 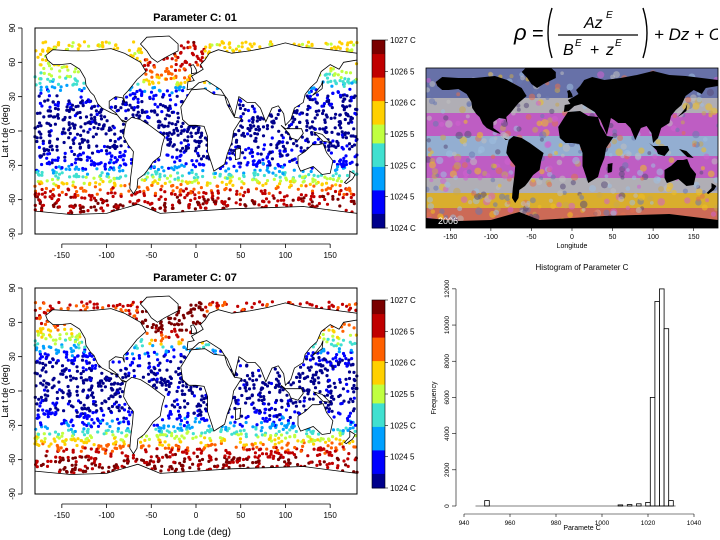 What do you see at coordinates (403, 228) in the screenshot?
I see `colorbar-tick-label: 1024 C` at bounding box center [403, 228].